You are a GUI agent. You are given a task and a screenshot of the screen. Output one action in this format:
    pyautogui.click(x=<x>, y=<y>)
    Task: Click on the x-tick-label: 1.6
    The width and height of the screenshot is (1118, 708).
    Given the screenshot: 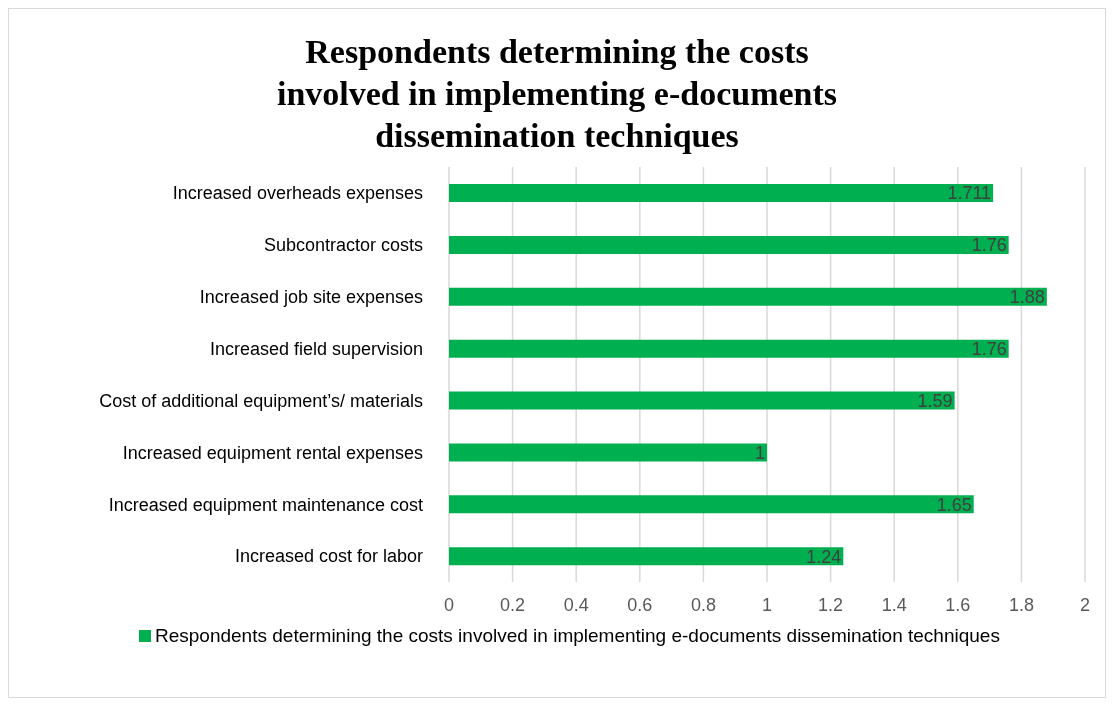 What is the action you would take?
    pyautogui.click(x=958, y=604)
    